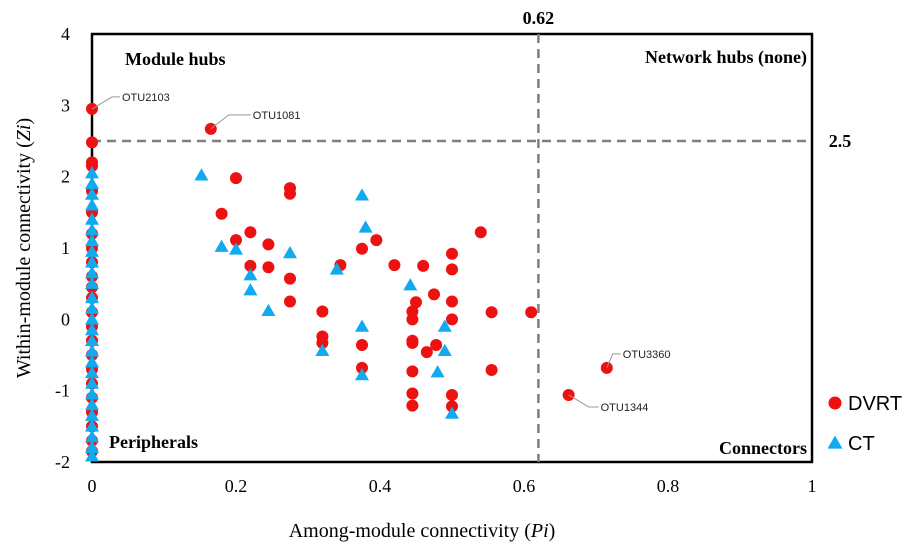  Describe the element at coordinates (65, 34) in the screenshot. I see `y-tick-label: 4` at that location.